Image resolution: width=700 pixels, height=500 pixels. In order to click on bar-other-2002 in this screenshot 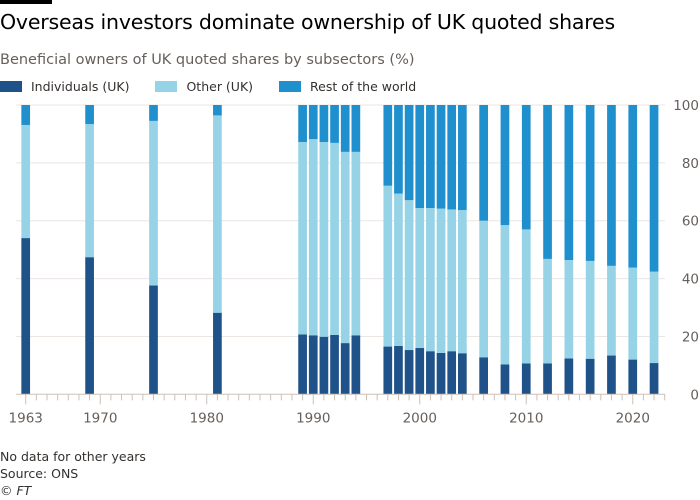, I will do `click(441, 280)`.